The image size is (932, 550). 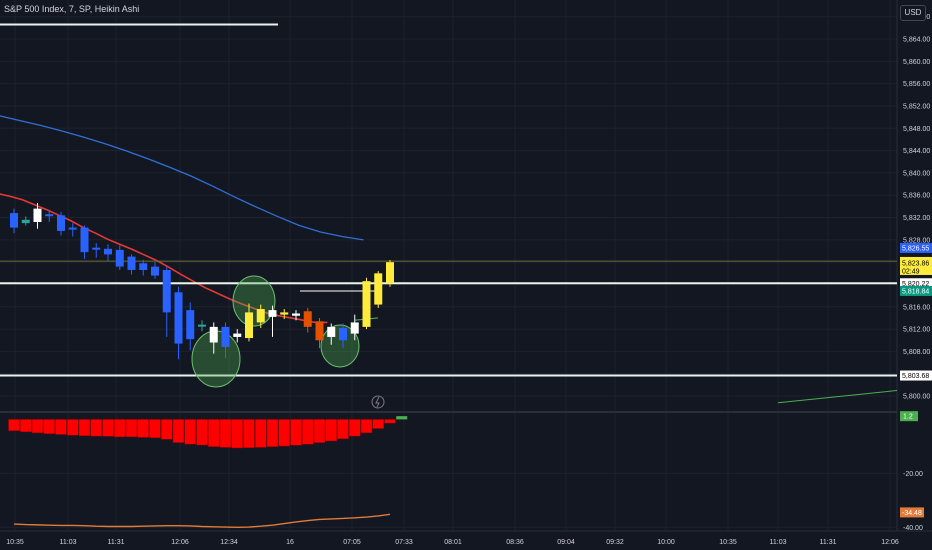 I want to click on osc-line-value-bg, so click(x=912, y=512).